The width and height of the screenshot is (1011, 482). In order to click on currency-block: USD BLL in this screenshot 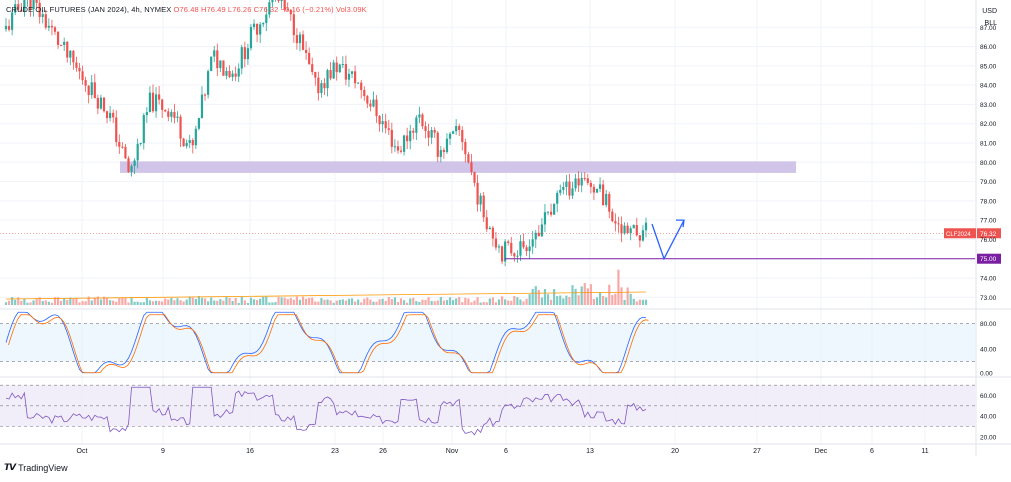, I will do `click(989, 18)`.